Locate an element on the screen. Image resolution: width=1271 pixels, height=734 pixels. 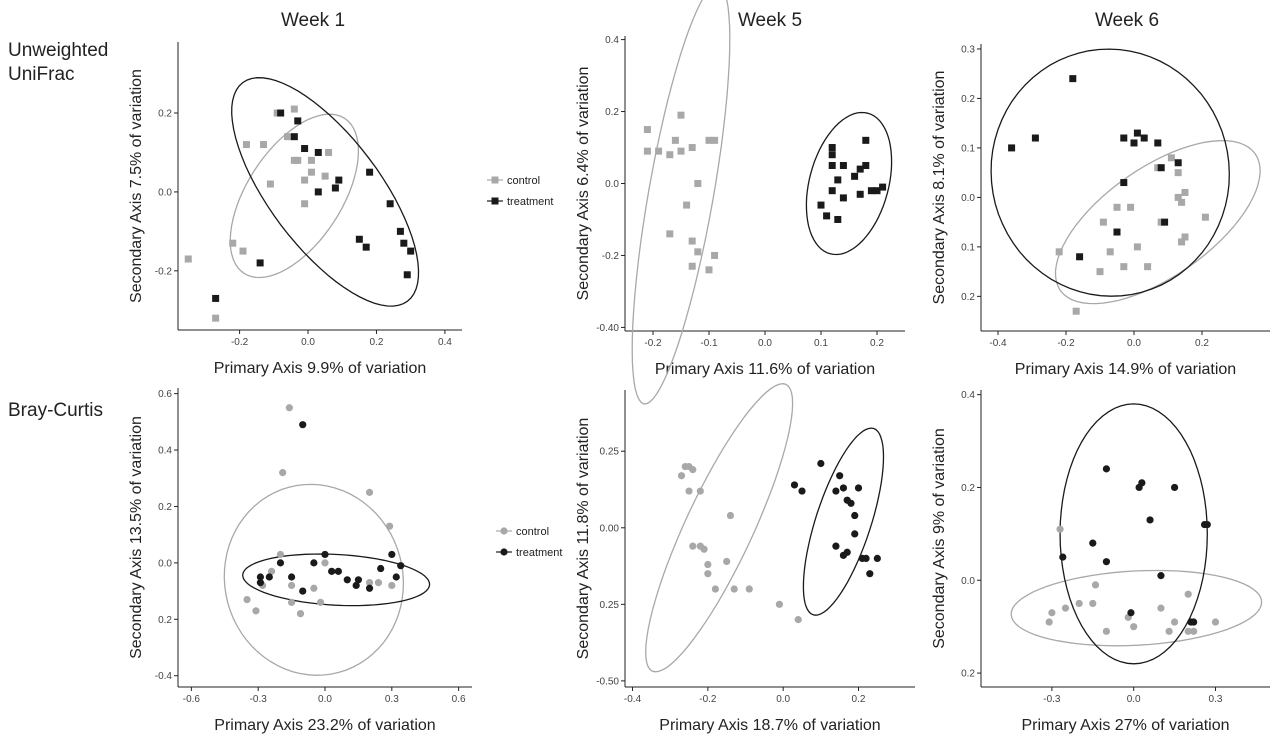
legend-control-marker is located at coordinates (504, 531).